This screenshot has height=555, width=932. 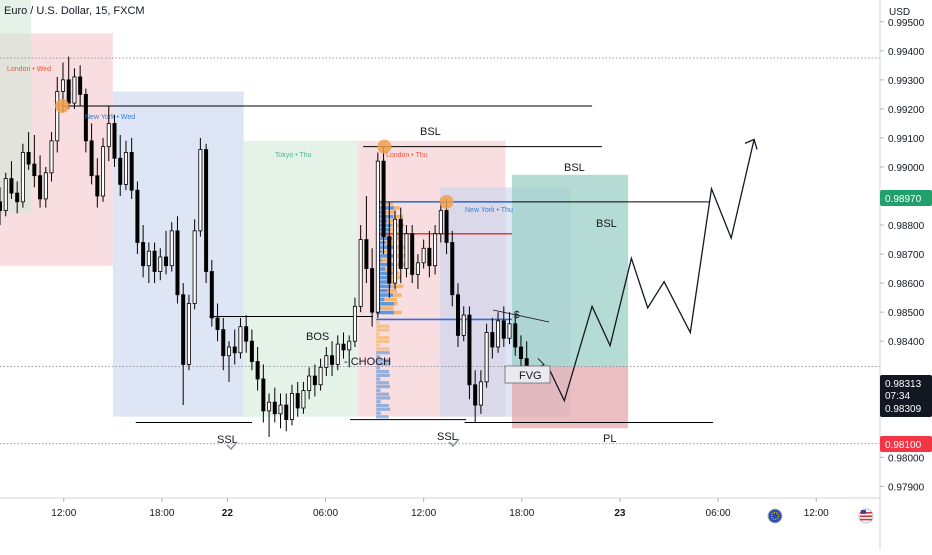 I want to click on countdown-value: 07:34, so click(x=897, y=396).